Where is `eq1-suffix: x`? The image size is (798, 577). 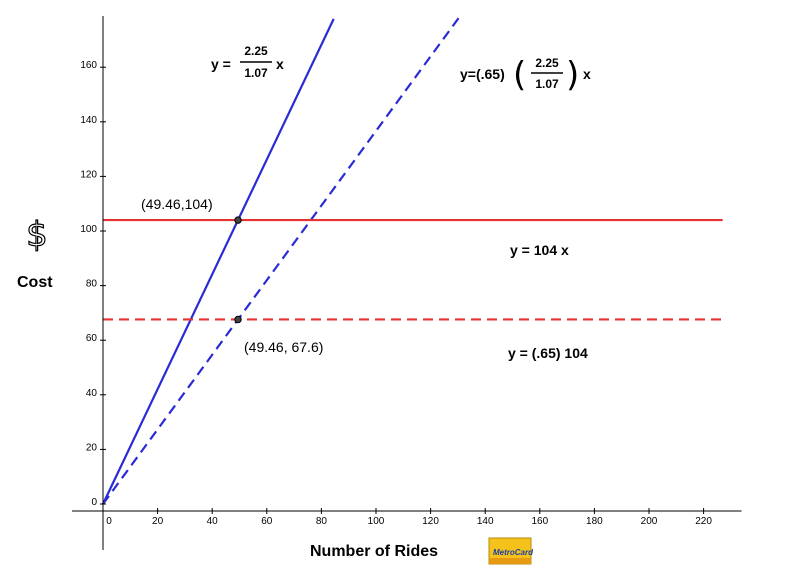 eq1-suffix: x is located at coordinates (280, 64).